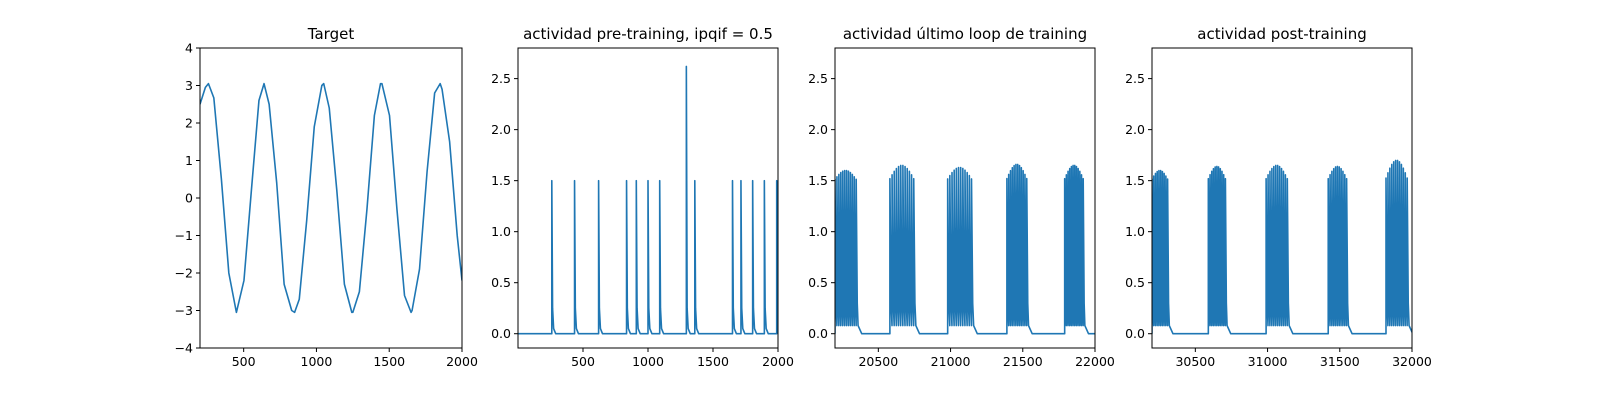  I want to click on x-tick-label: 30500, so click(1195, 361).